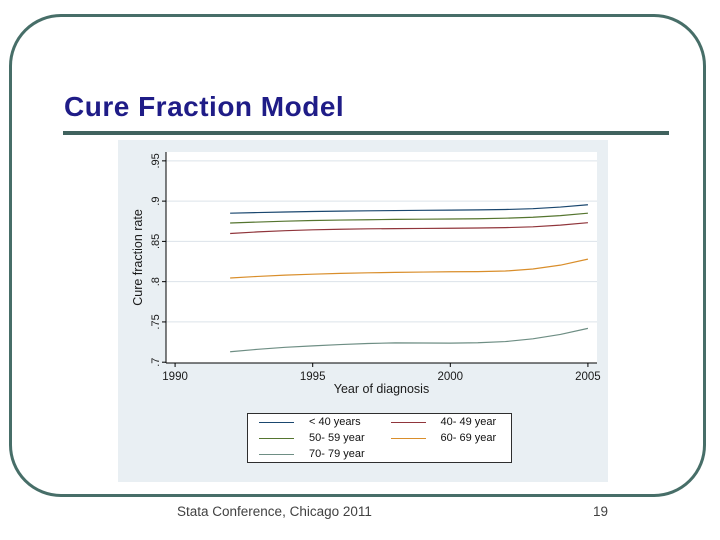 The image size is (720, 540). What do you see at coordinates (274, 511) in the screenshot?
I see `footer-text: Stata Conference, Chicago 2011` at bounding box center [274, 511].